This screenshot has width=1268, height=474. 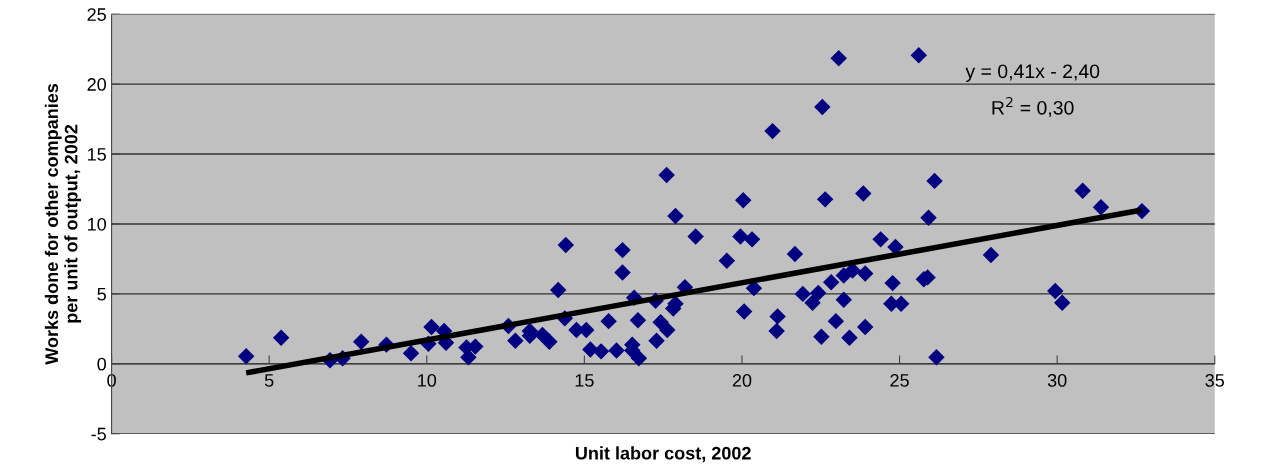 What do you see at coordinates (899, 380) in the screenshot?
I see `x-tick-label: 25` at bounding box center [899, 380].